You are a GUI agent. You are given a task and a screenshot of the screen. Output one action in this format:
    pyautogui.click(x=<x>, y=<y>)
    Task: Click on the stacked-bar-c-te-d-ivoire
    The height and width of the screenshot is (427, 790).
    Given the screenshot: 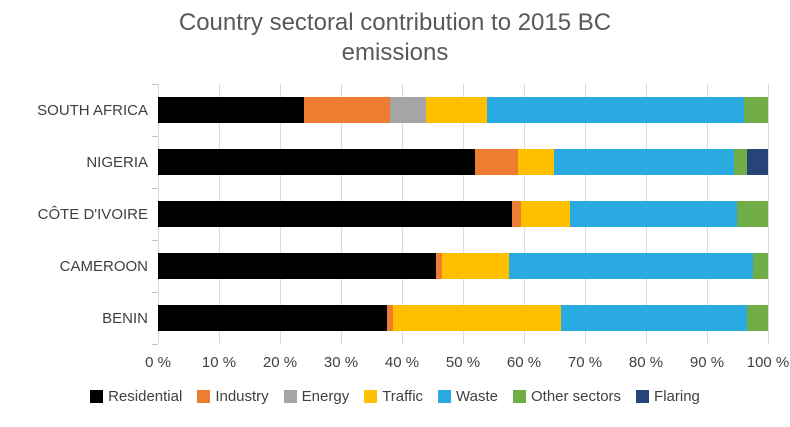 What is the action you would take?
    pyautogui.click(x=463, y=214)
    